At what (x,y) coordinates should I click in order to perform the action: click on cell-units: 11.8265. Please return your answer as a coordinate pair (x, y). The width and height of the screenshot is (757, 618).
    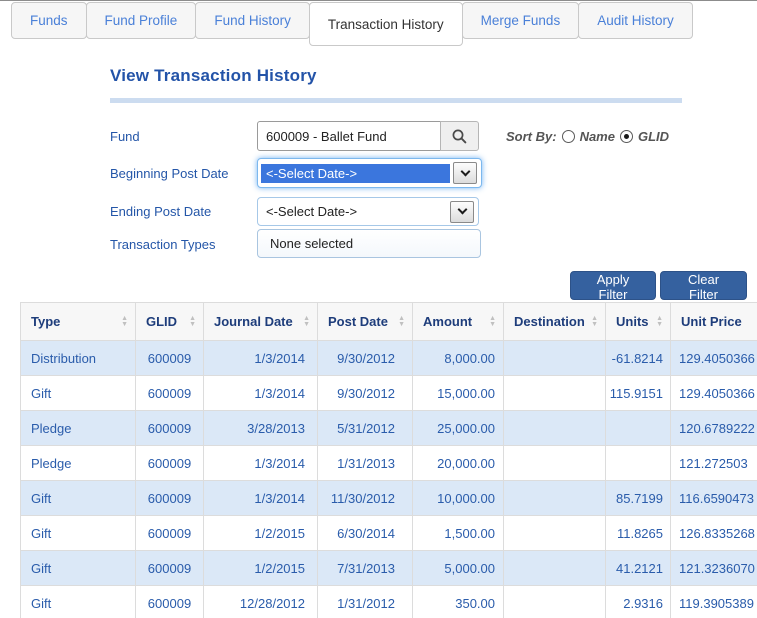
    Looking at the image, I should click on (638, 533).